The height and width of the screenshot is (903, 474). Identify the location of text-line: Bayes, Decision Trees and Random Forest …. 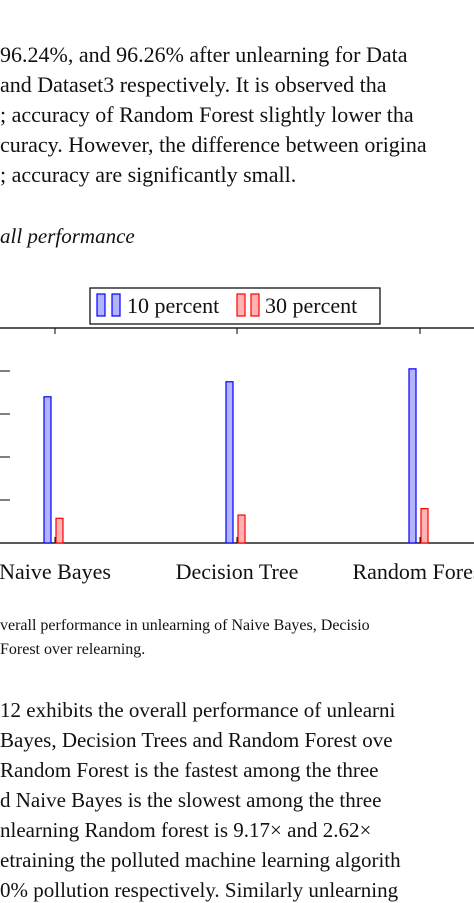
(196, 740).